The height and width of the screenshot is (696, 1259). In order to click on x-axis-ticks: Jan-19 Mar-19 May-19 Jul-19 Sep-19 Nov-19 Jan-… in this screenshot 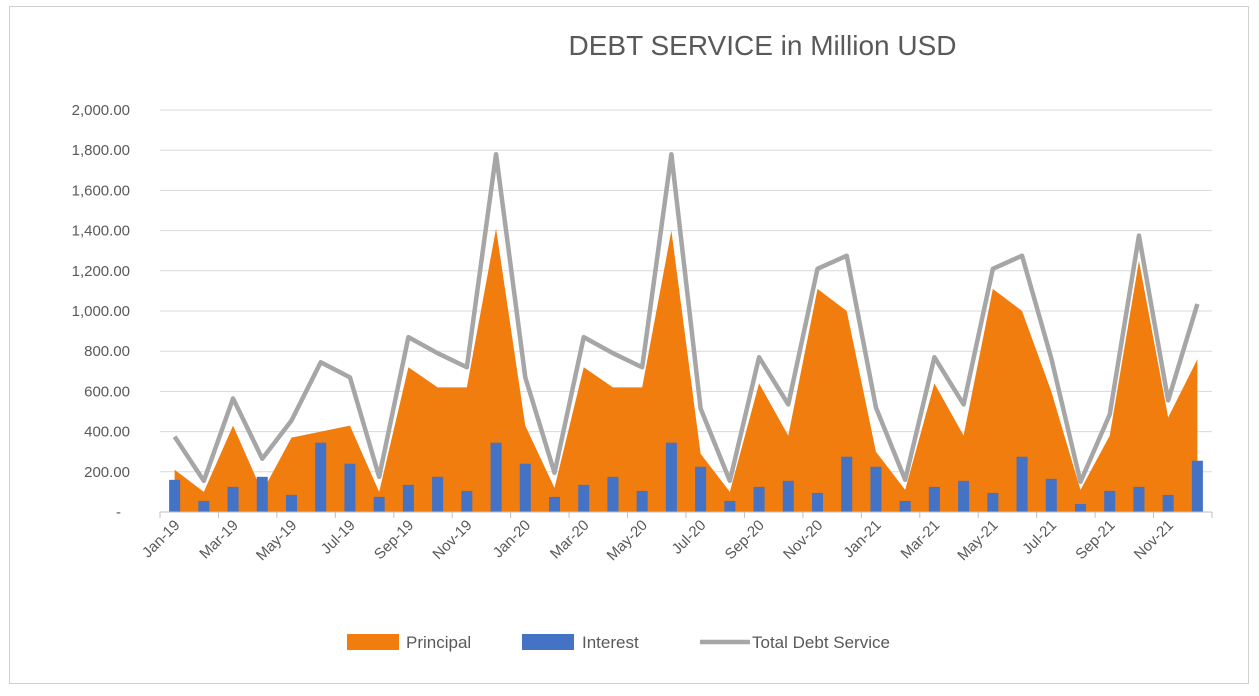, I will do `click(658, 540)`.